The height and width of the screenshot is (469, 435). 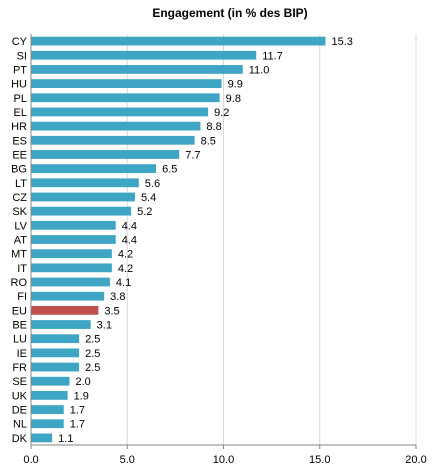 What do you see at coordinates (19, 411) in the screenshot?
I see `category-label: DE` at bounding box center [19, 411].